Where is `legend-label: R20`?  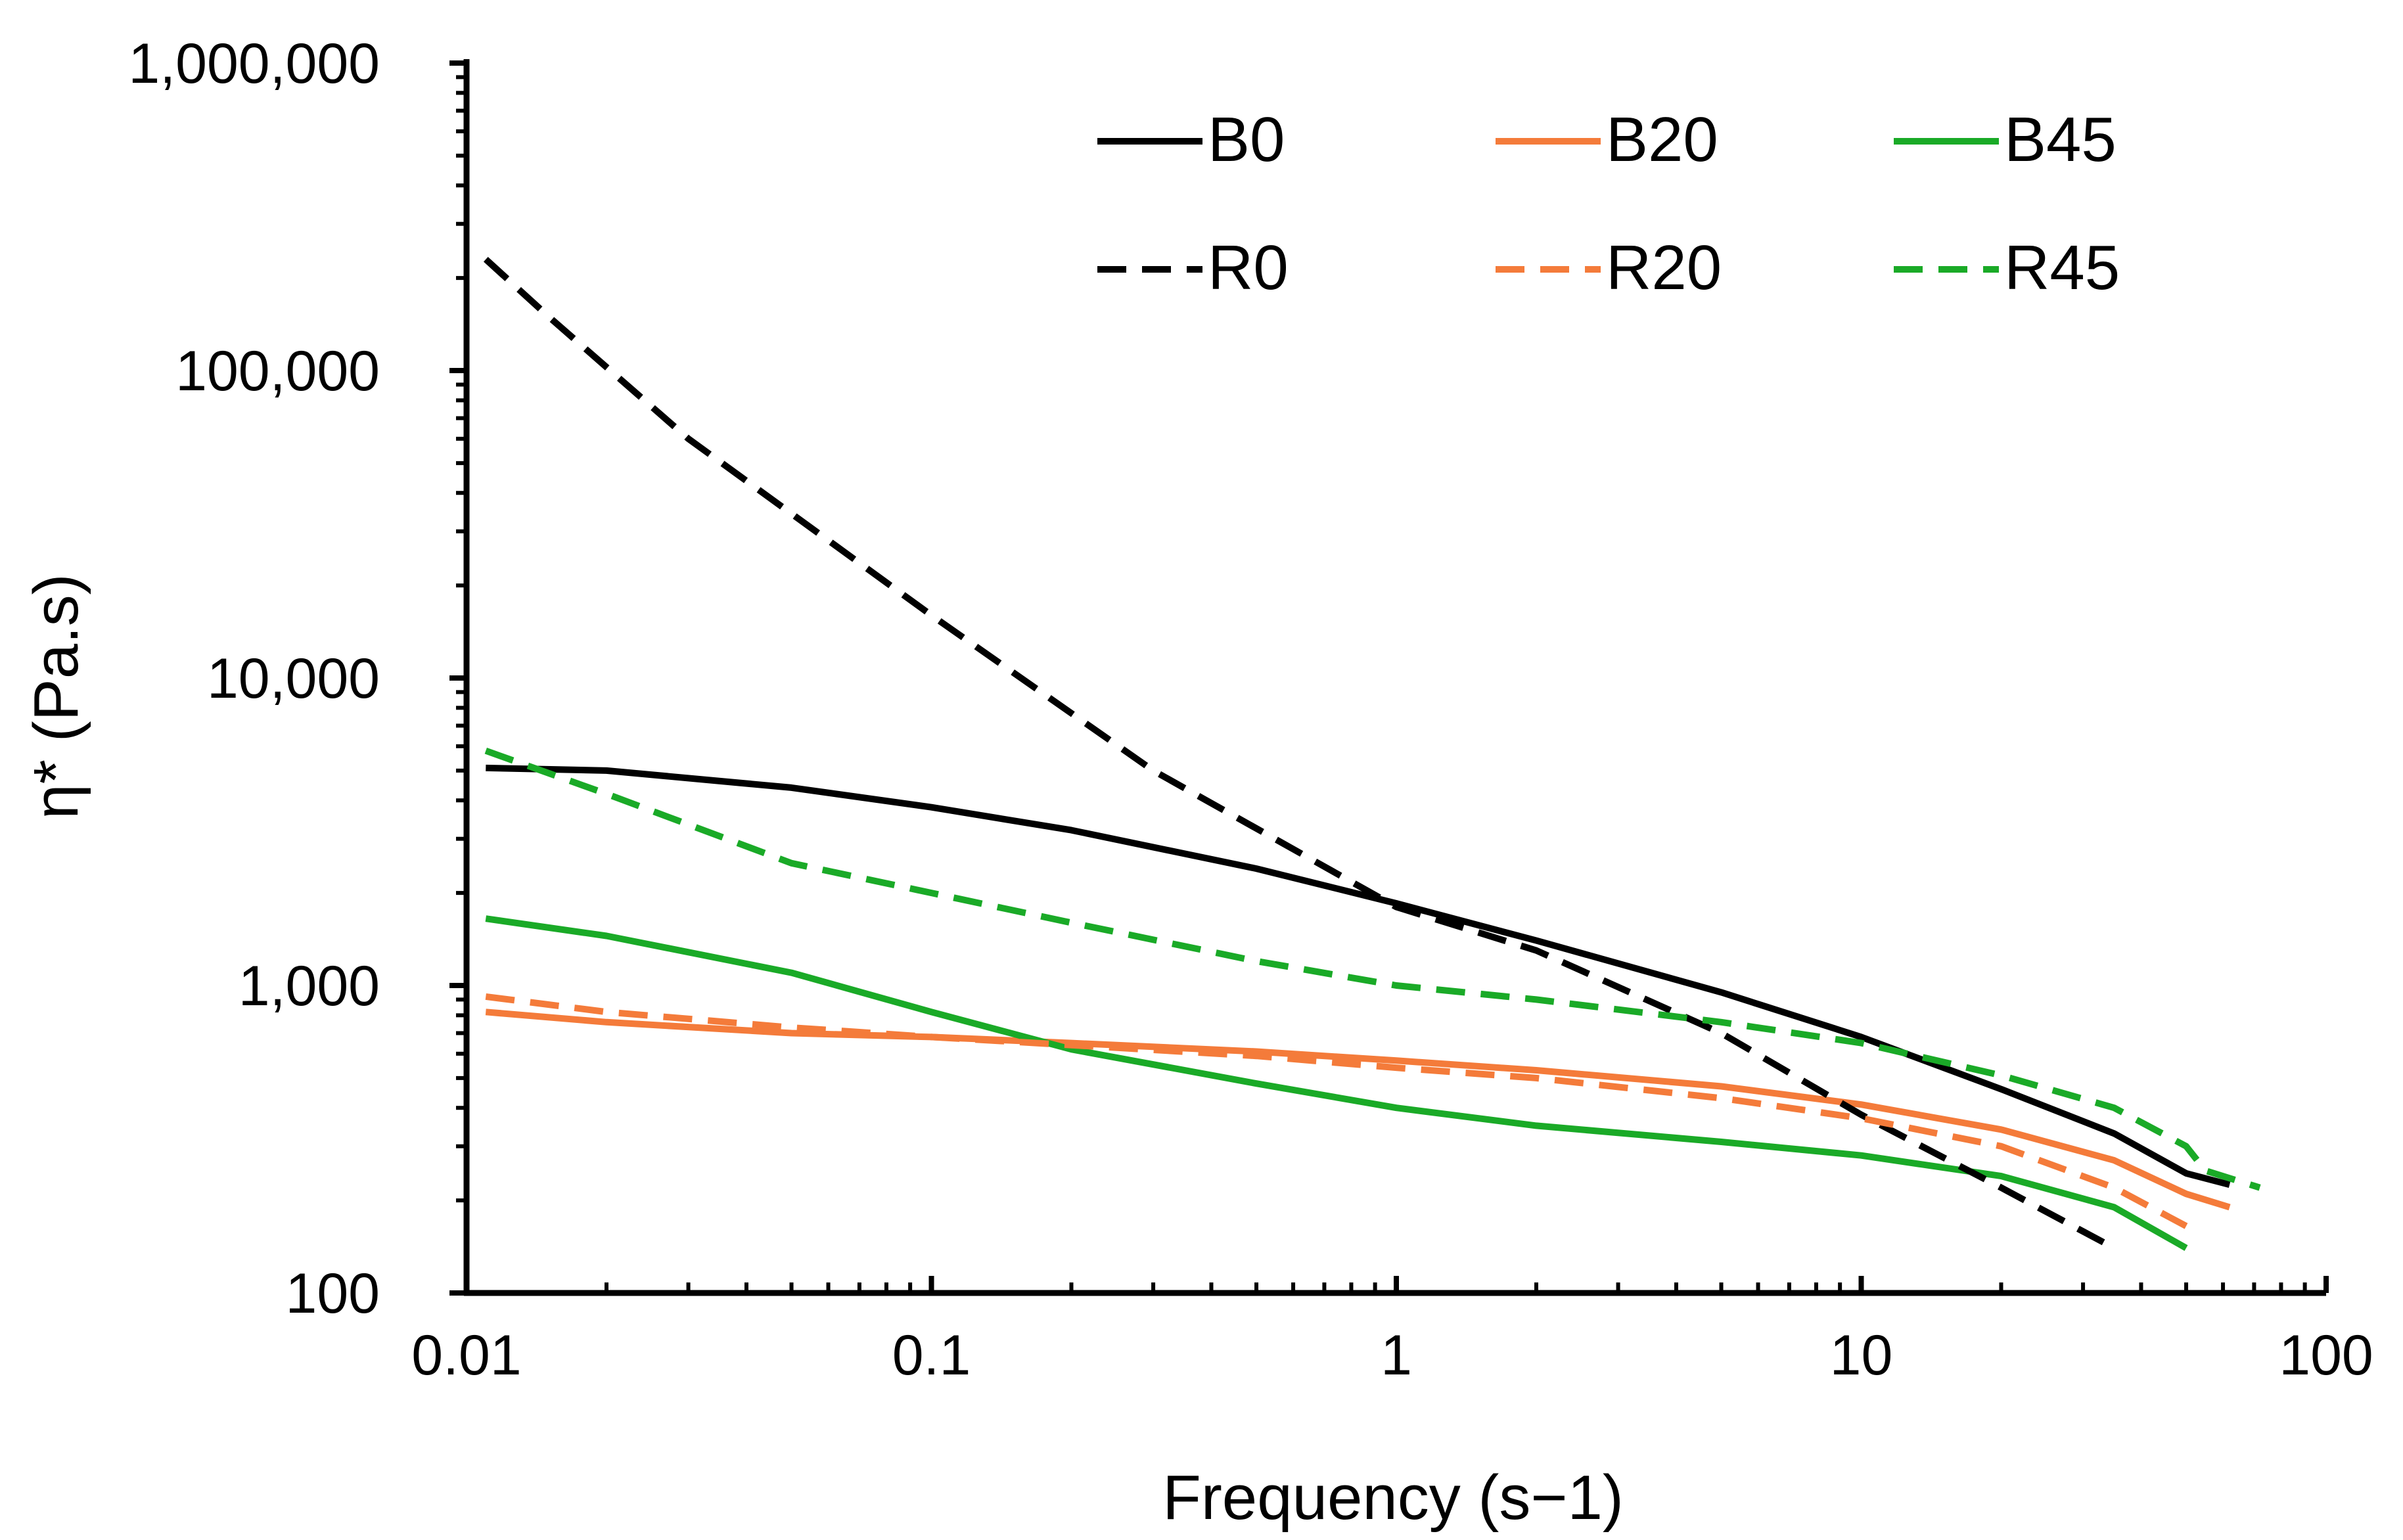
legend-label: R20 is located at coordinates (1664, 268).